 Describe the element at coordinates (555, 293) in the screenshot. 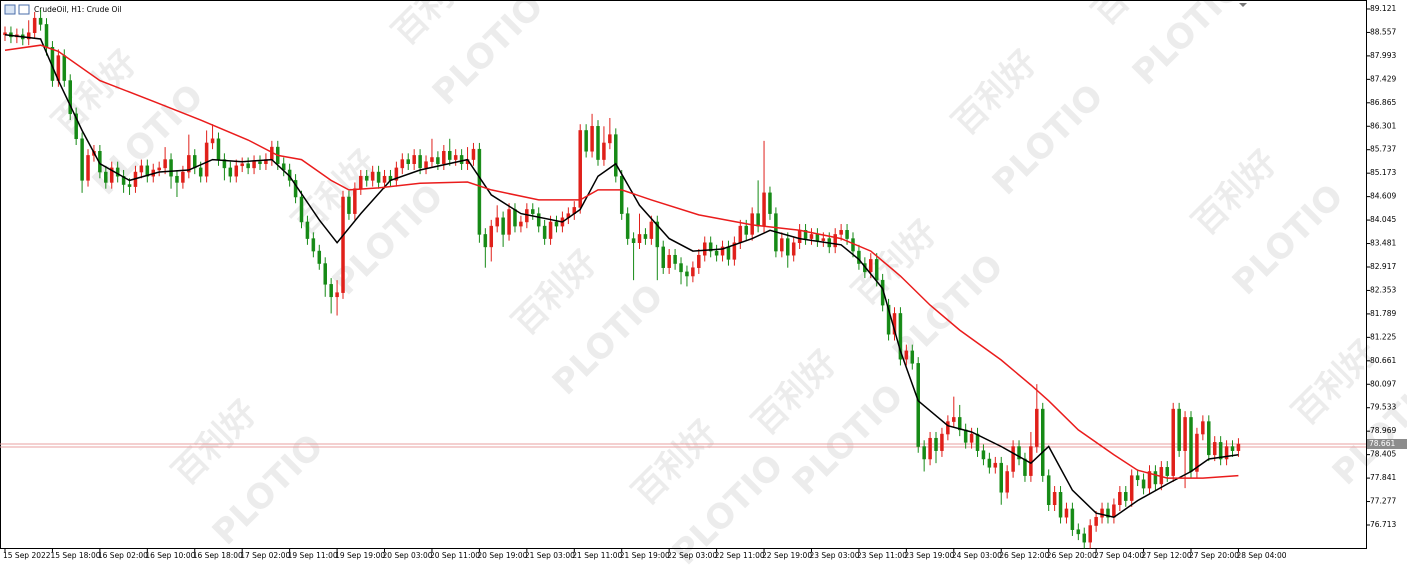

I see `watermark-text: 百利好` at that location.